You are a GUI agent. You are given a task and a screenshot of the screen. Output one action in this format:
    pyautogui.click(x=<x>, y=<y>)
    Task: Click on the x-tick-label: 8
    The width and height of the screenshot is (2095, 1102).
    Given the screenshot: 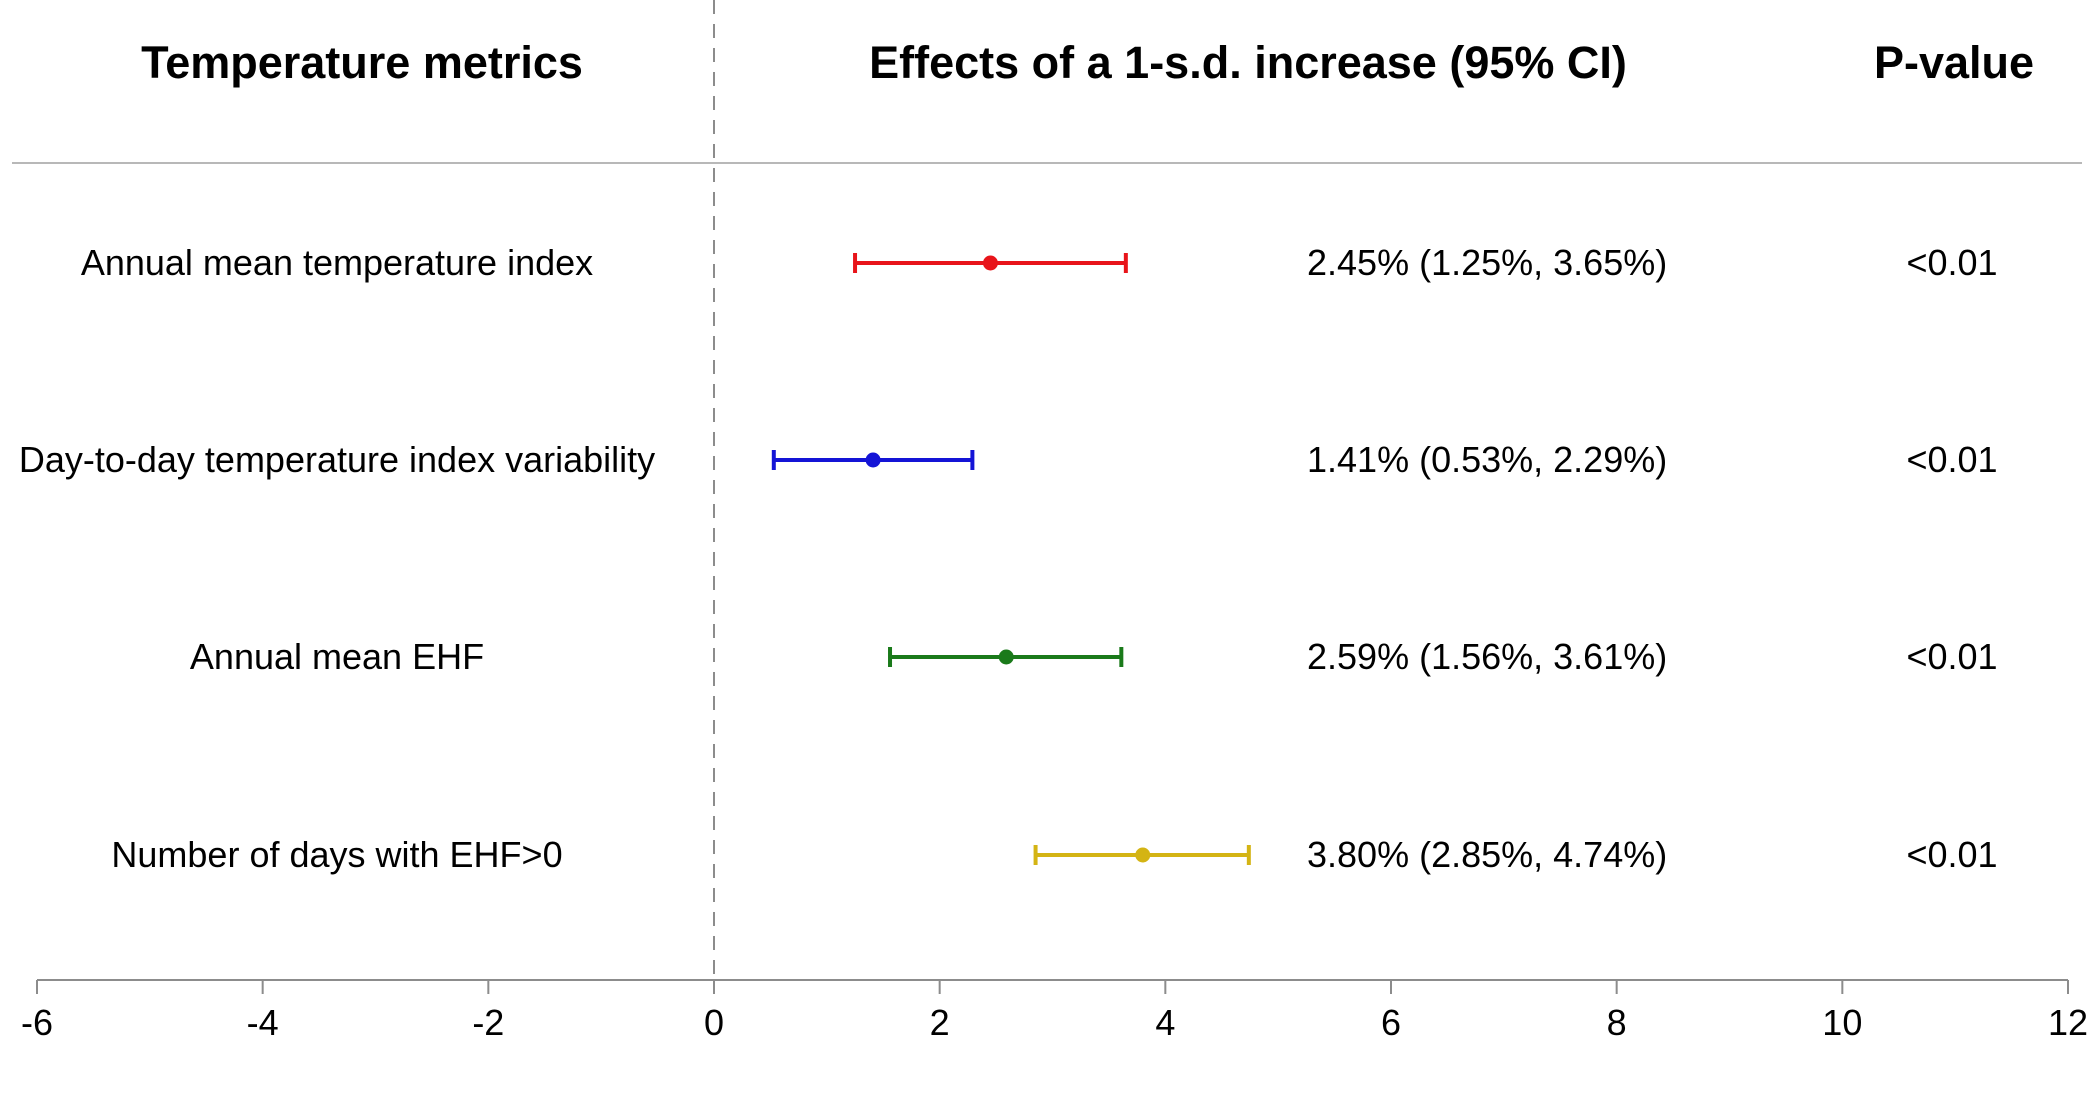 What is the action you would take?
    pyautogui.click(x=1617, y=1022)
    